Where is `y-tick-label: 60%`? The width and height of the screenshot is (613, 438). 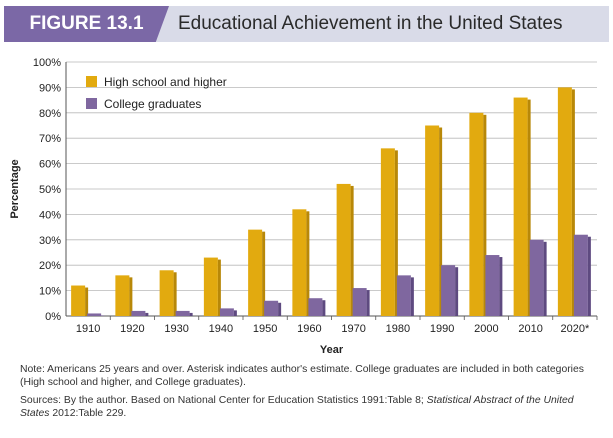 y-tick-label: 60% is located at coordinates (50, 165).